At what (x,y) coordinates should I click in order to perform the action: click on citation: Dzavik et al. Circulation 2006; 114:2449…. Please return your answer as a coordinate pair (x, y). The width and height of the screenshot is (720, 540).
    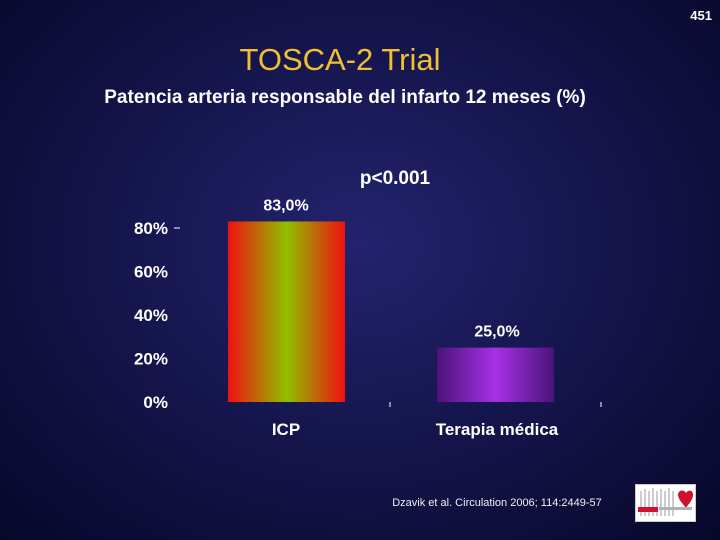
    Looking at the image, I should click on (497, 503).